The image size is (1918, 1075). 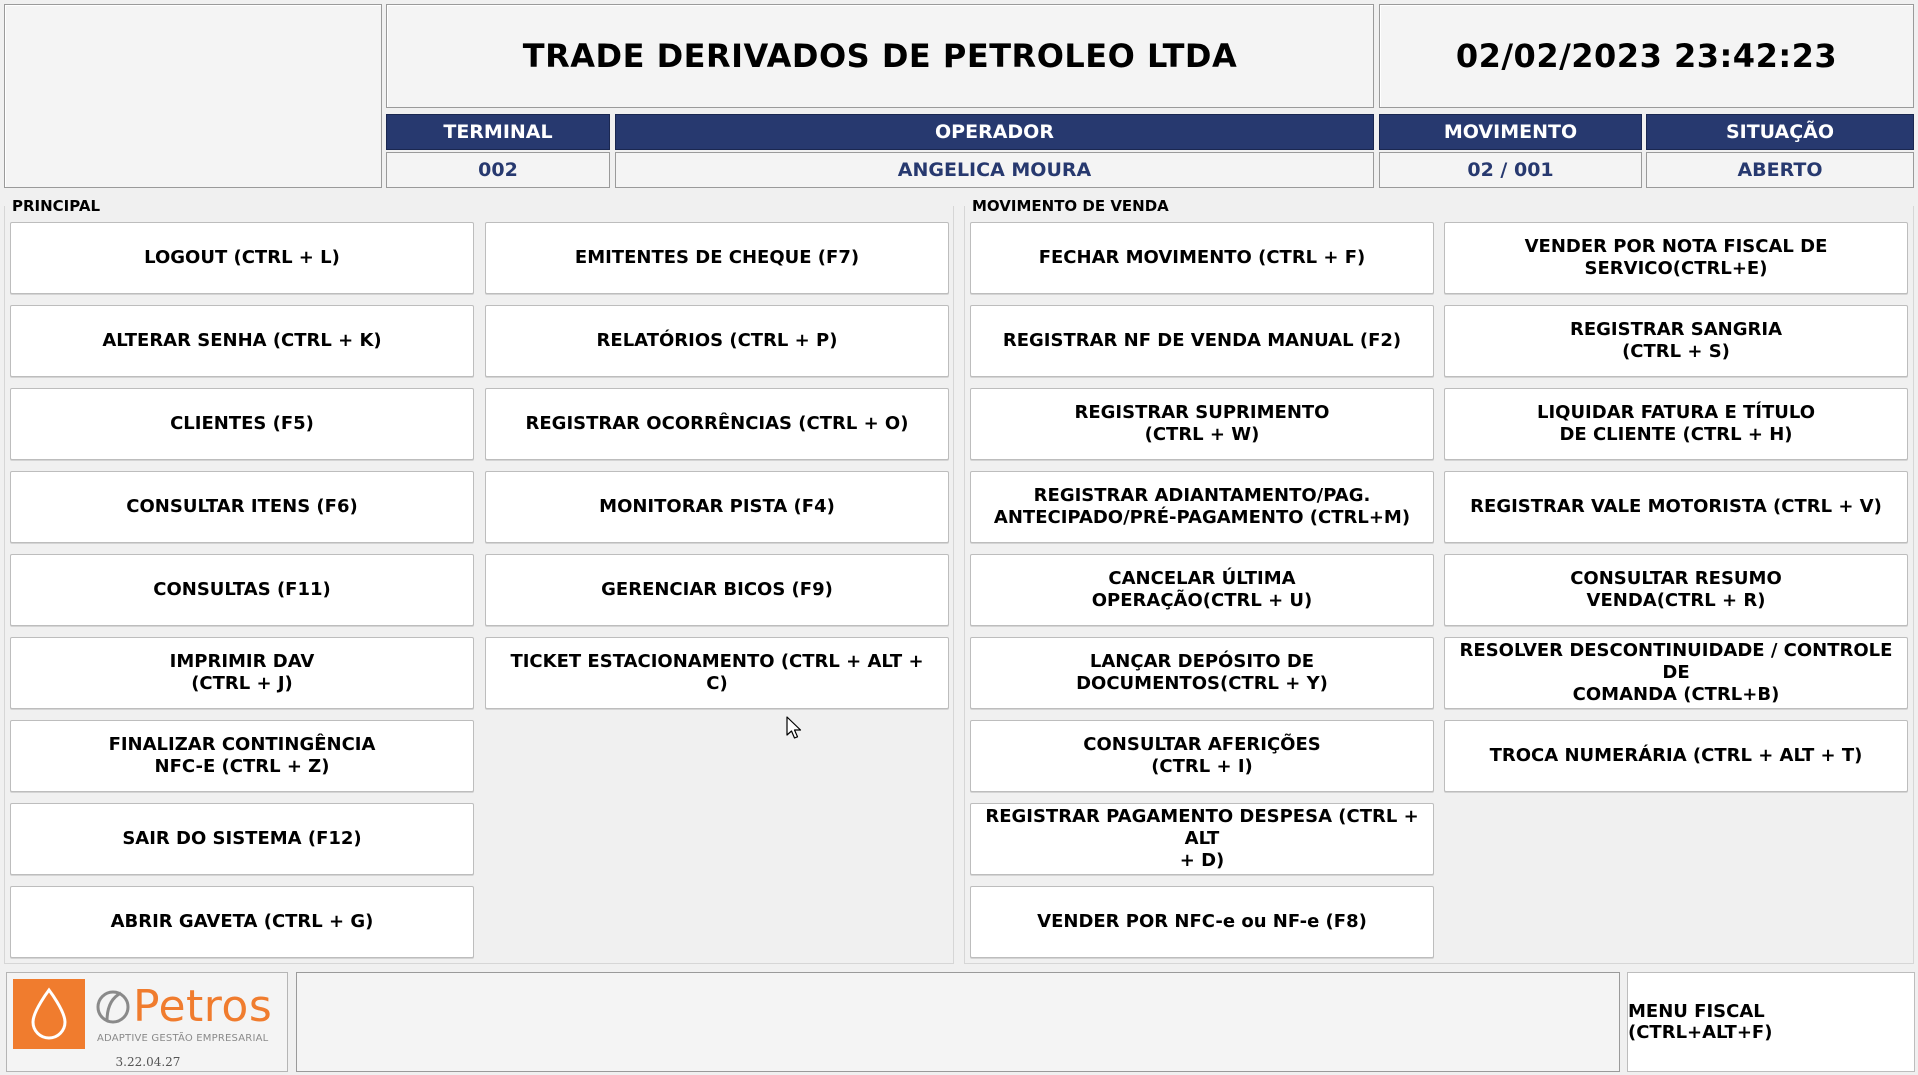 What do you see at coordinates (148, 1062) in the screenshot?
I see `version-label: 3.22.04.27` at bounding box center [148, 1062].